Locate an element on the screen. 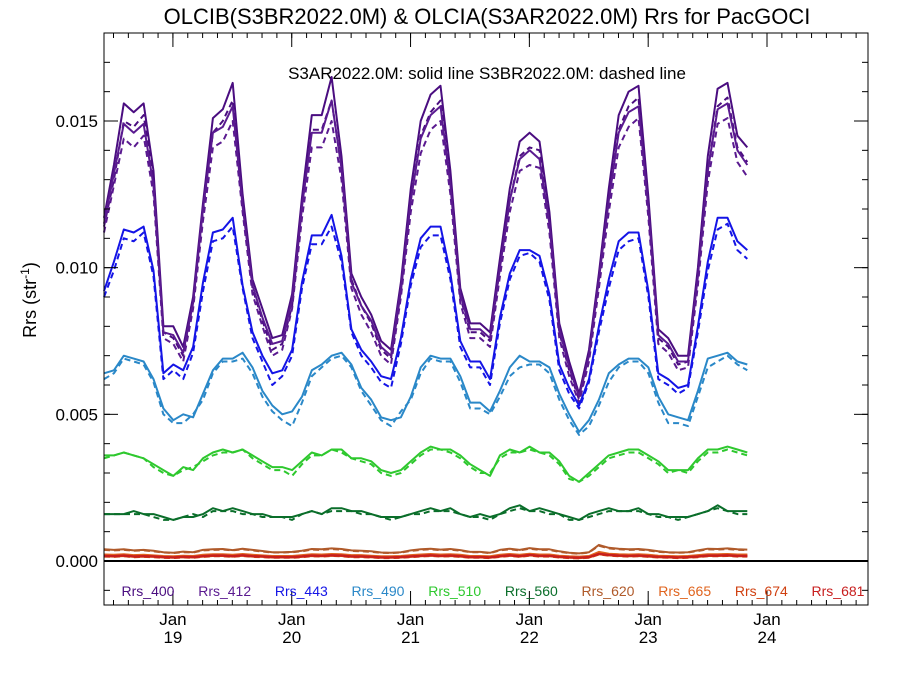  x-tick-label-day: 24 is located at coordinates (767, 637).